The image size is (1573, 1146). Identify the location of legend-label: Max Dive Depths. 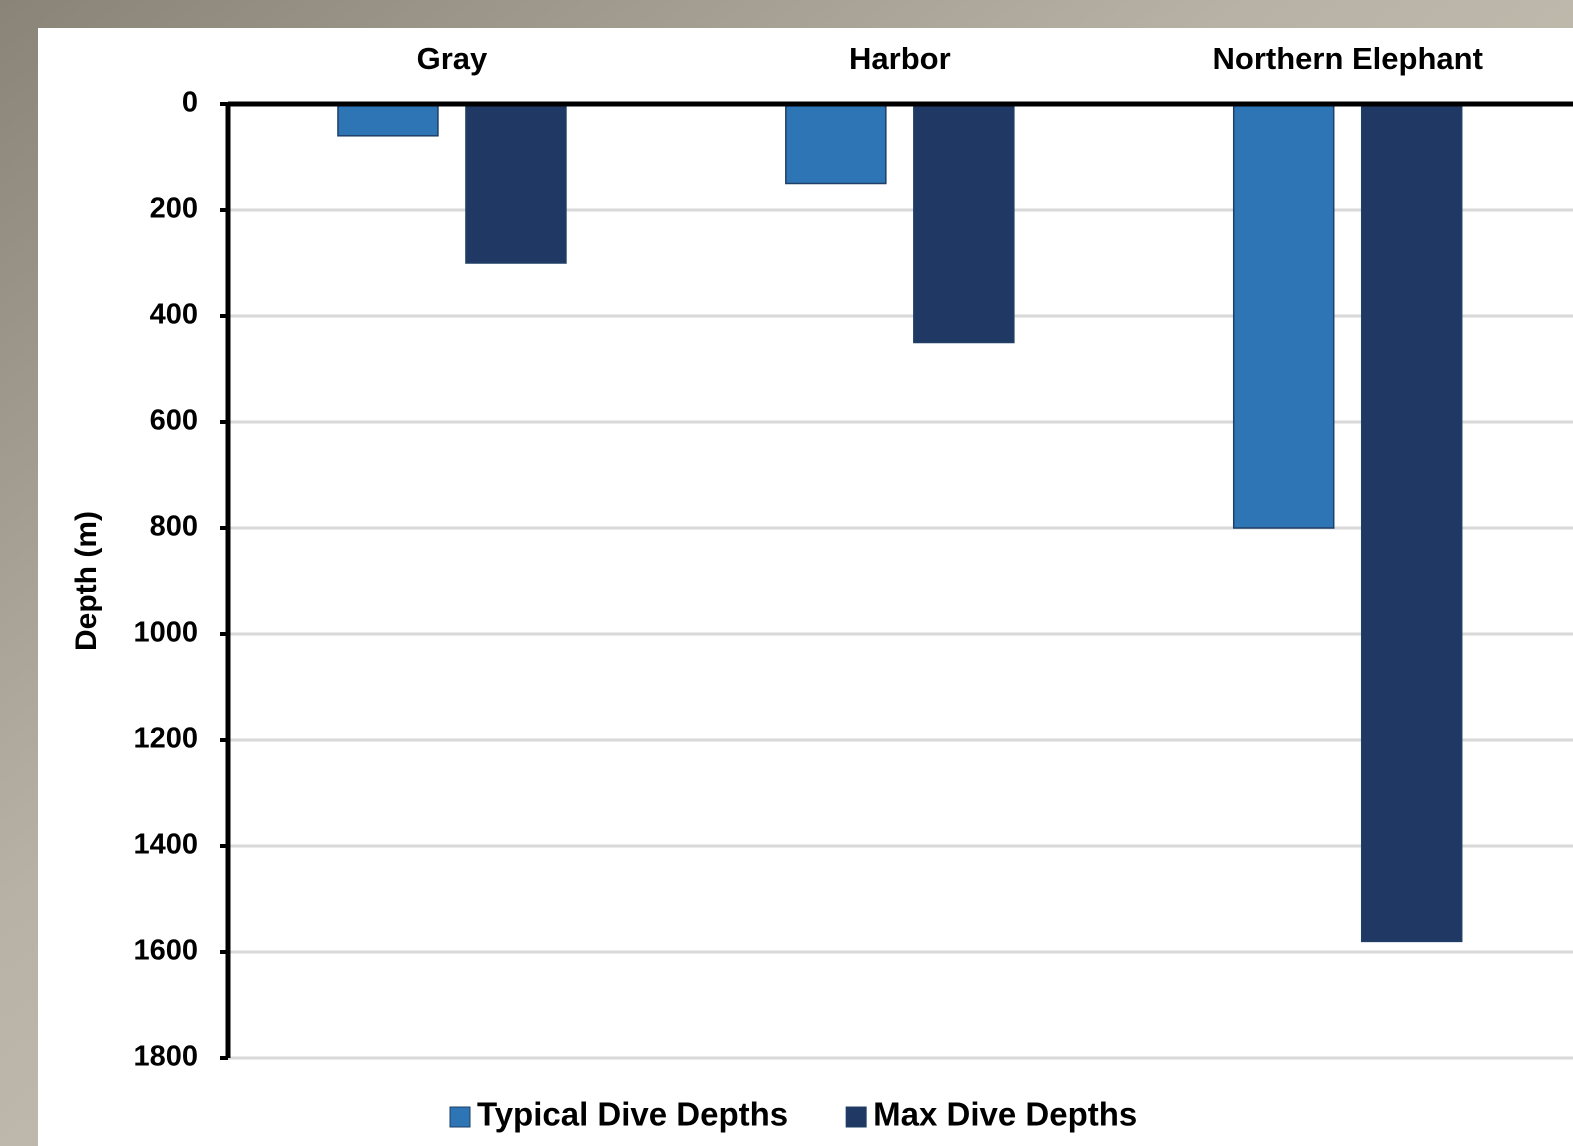
(1005, 1114).